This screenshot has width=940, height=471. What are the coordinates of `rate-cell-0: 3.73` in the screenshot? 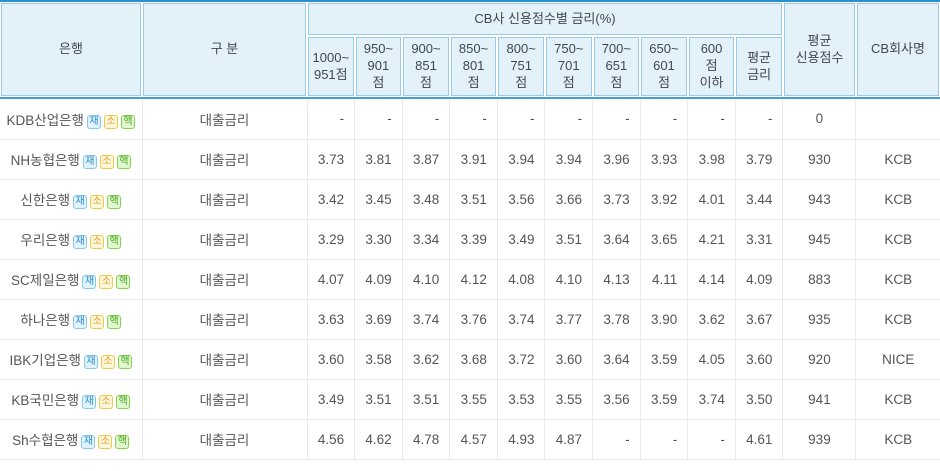 It's located at (331, 159).